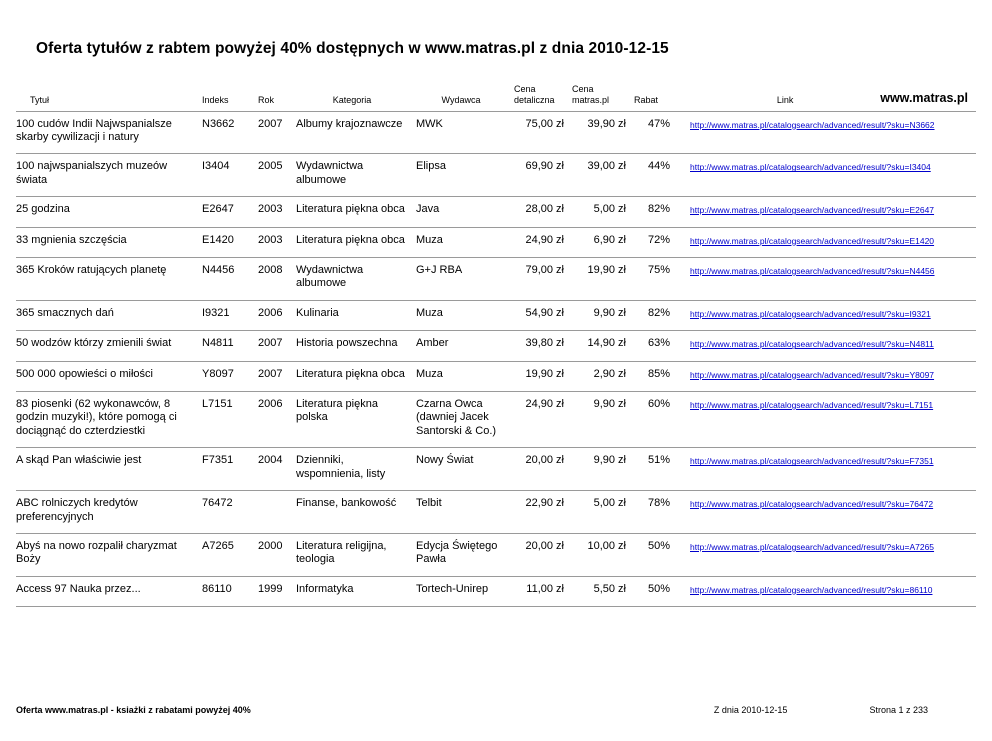 The width and height of the screenshot is (992, 741). Describe the element at coordinates (658, 373) in the screenshot. I see `discount-percent: 85%` at that location.